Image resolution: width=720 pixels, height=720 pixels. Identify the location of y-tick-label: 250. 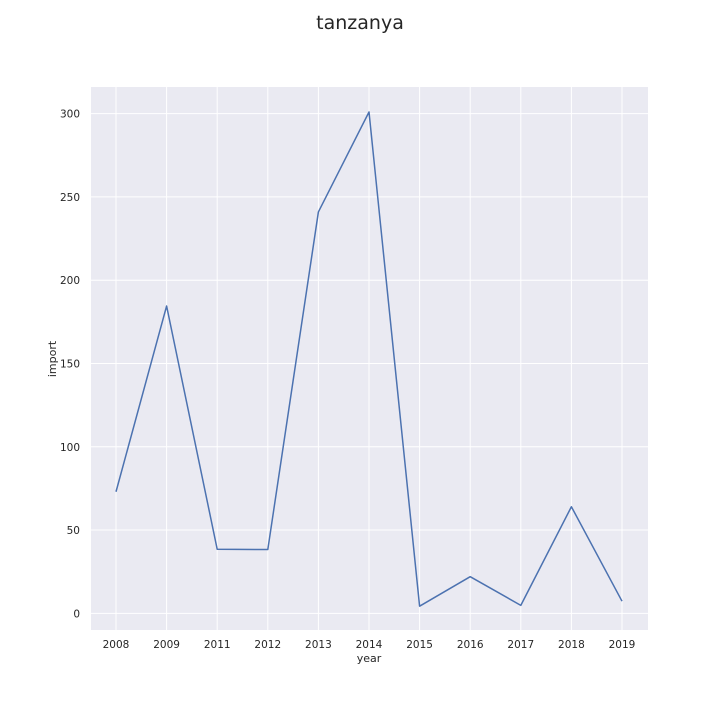
(70, 198).